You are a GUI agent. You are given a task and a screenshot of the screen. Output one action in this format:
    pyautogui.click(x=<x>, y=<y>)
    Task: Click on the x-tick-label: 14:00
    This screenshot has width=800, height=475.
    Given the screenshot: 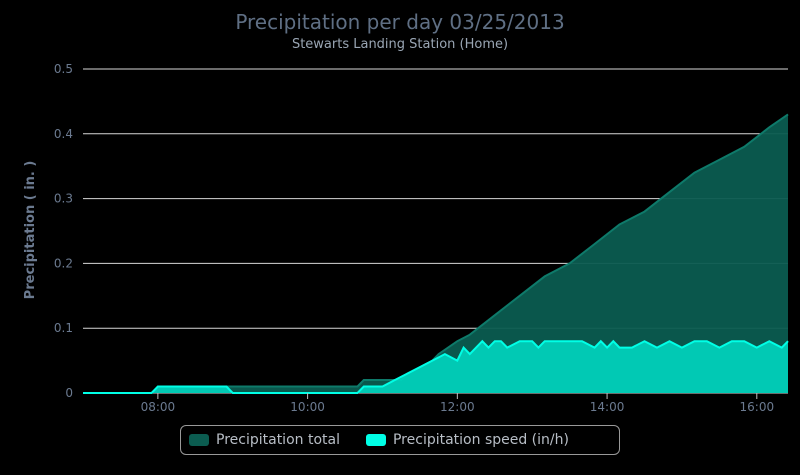 What is the action you would take?
    pyautogui.click(x=607, y=407)
    